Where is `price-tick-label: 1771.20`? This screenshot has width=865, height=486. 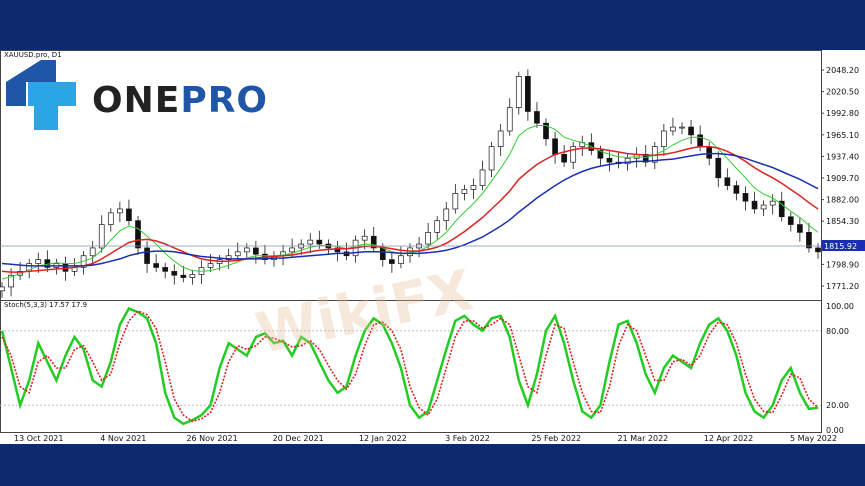
price-tick-label: 1771.20 is located at coordinates (842, 286).